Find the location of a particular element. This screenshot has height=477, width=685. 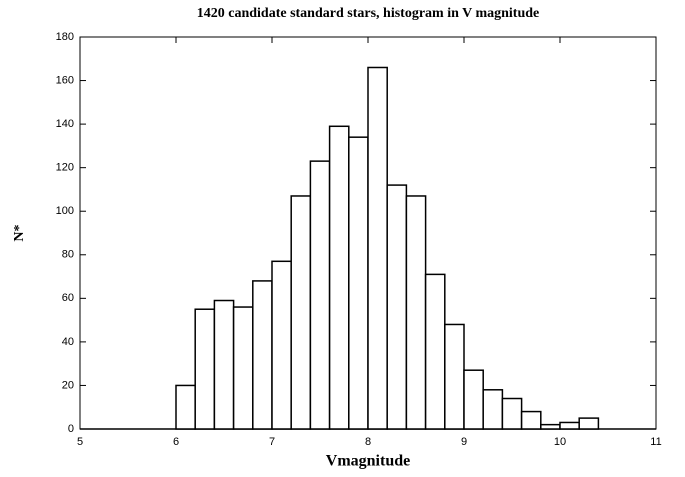

y-tick-label: 120 is located at coordinates (65, 168).